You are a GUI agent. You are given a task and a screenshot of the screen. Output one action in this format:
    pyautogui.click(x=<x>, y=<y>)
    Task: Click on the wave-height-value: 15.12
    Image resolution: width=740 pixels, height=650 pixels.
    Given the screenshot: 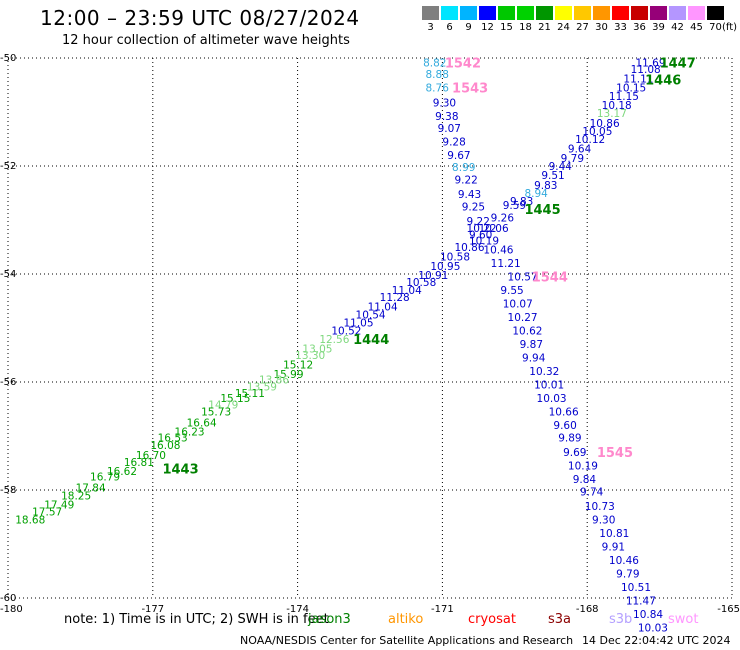 What is the action you would take?
    pyautogui.click(x=298, y=366)
    